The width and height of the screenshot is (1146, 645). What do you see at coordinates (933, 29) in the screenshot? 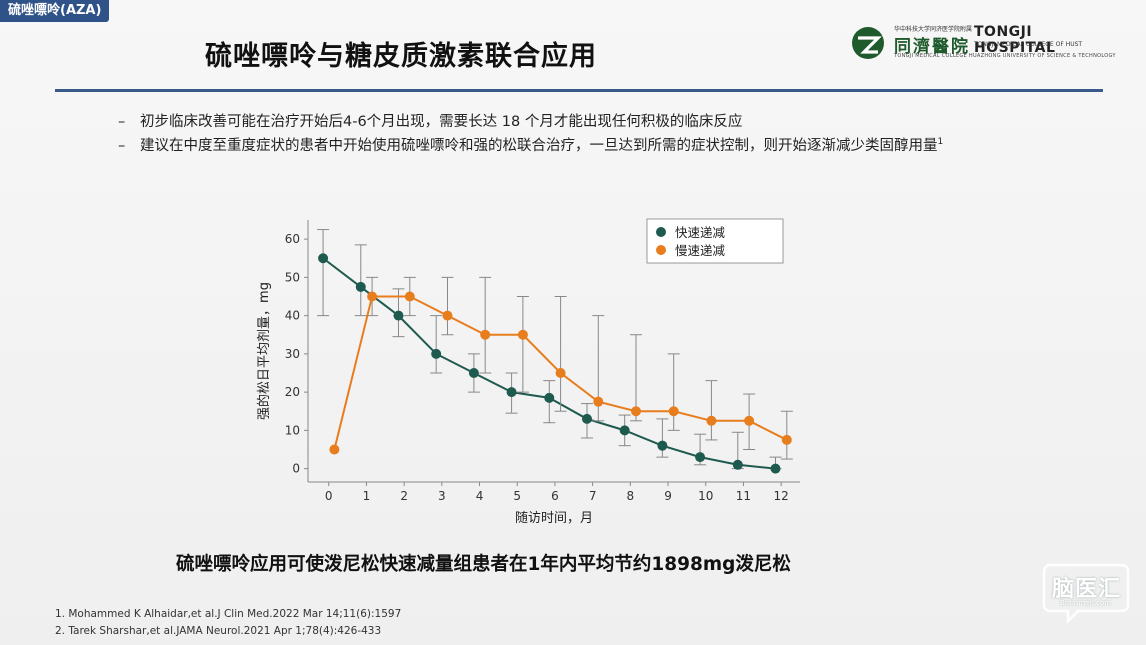
I see `logo-small-cn: 华中科技大学同济医学院附属` at bounding box center [933, 29].